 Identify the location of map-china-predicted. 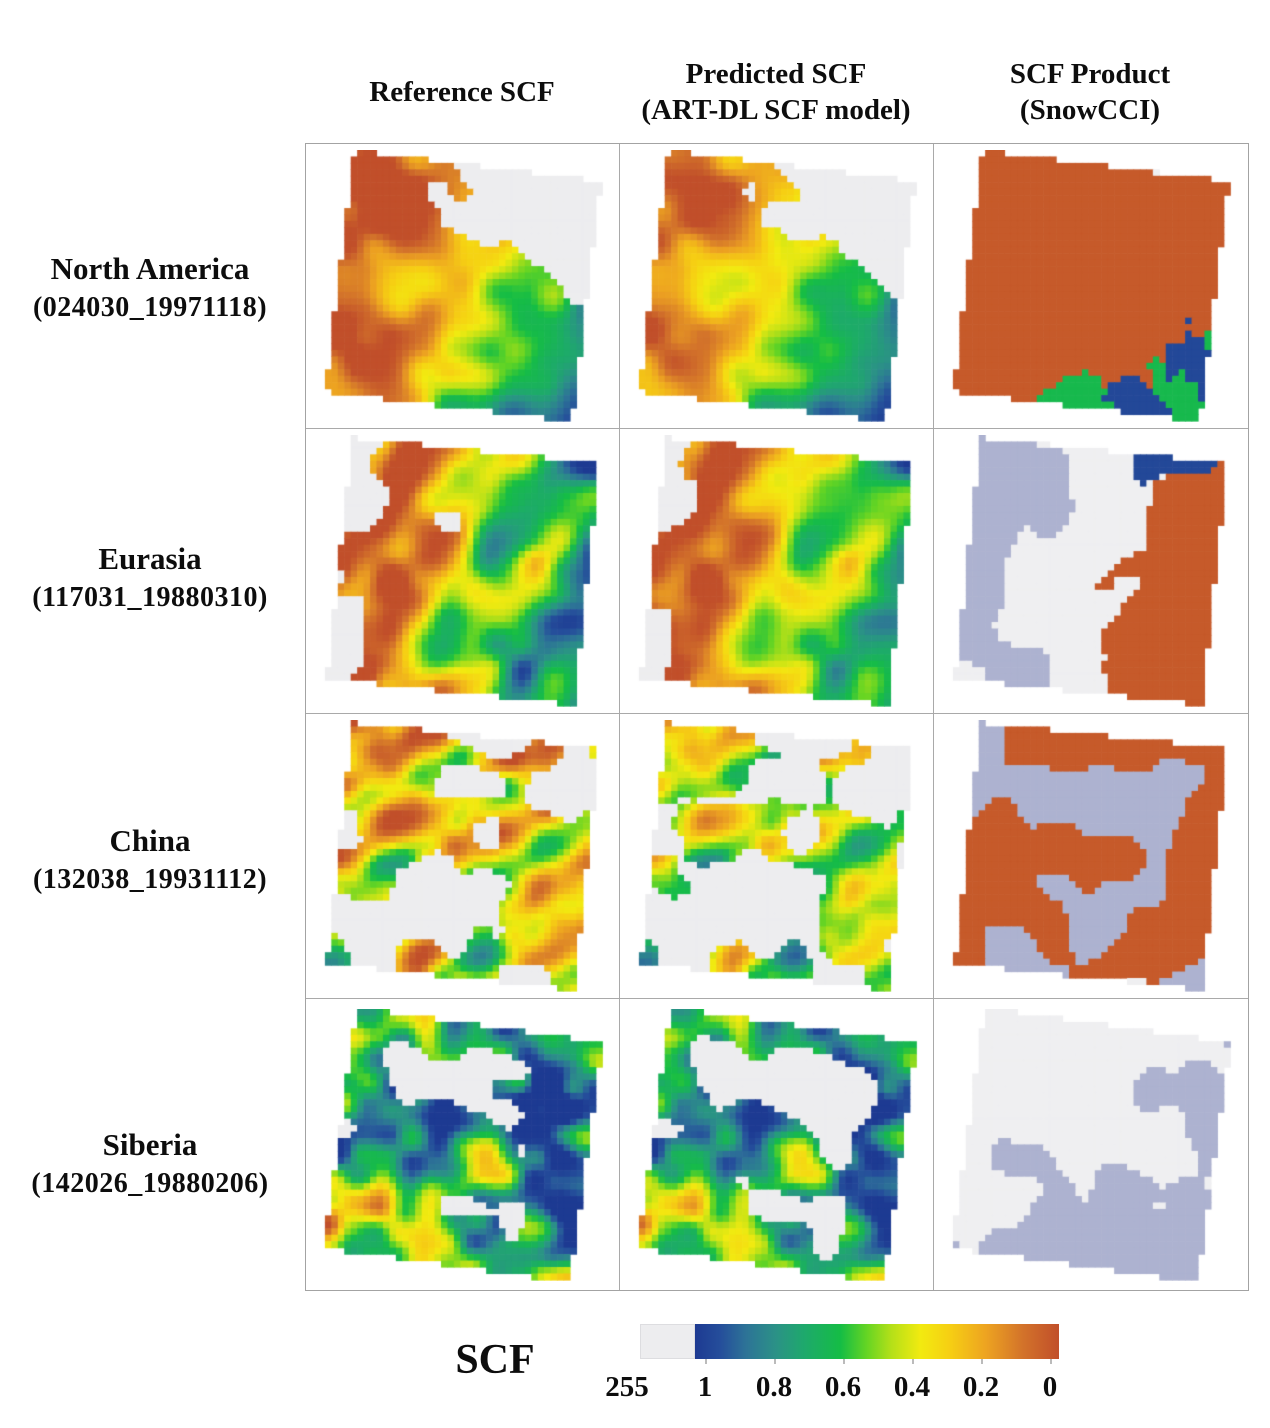
(776, 856).